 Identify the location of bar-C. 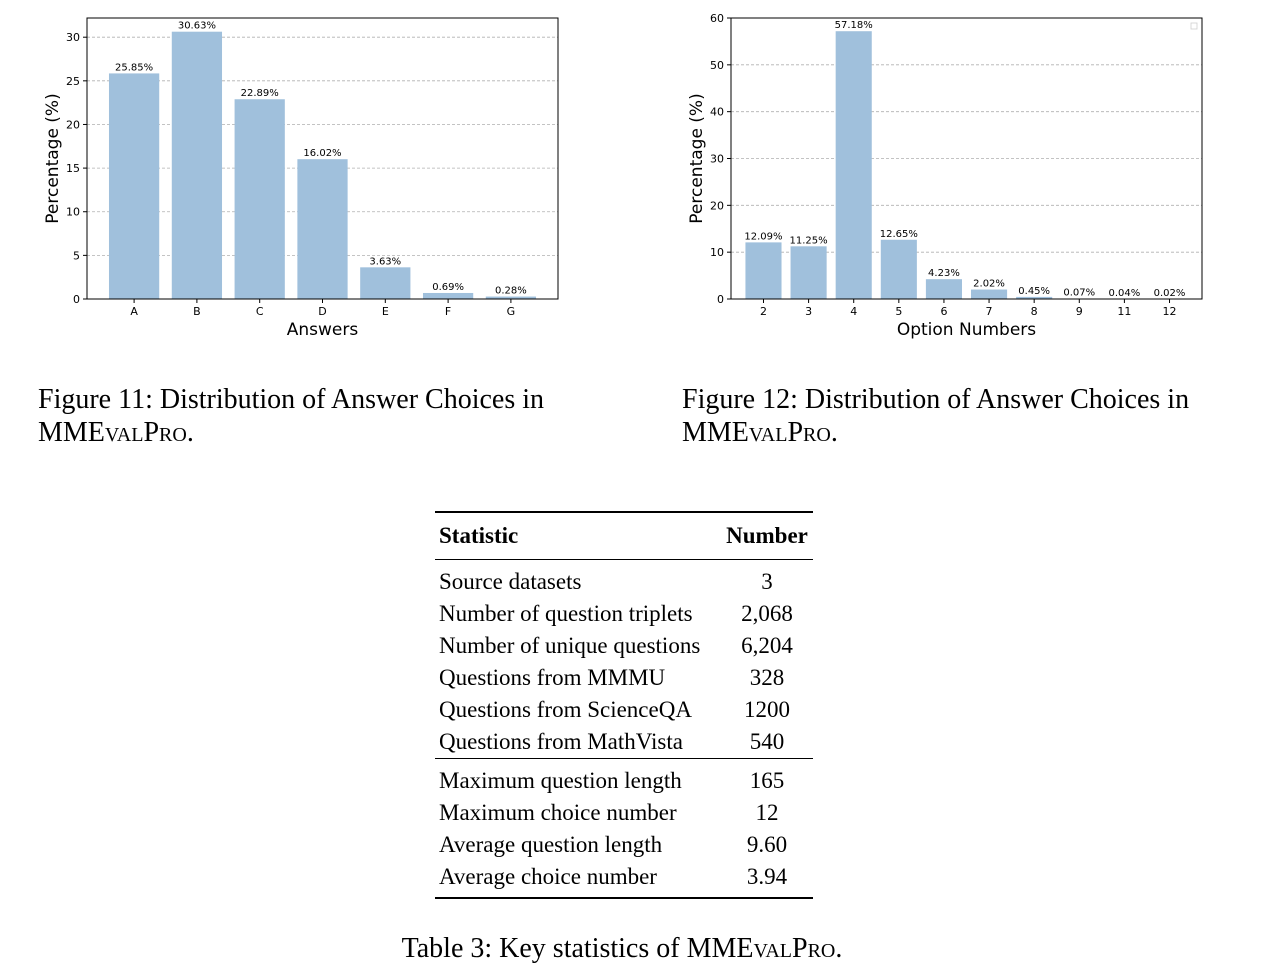
(259, 199).